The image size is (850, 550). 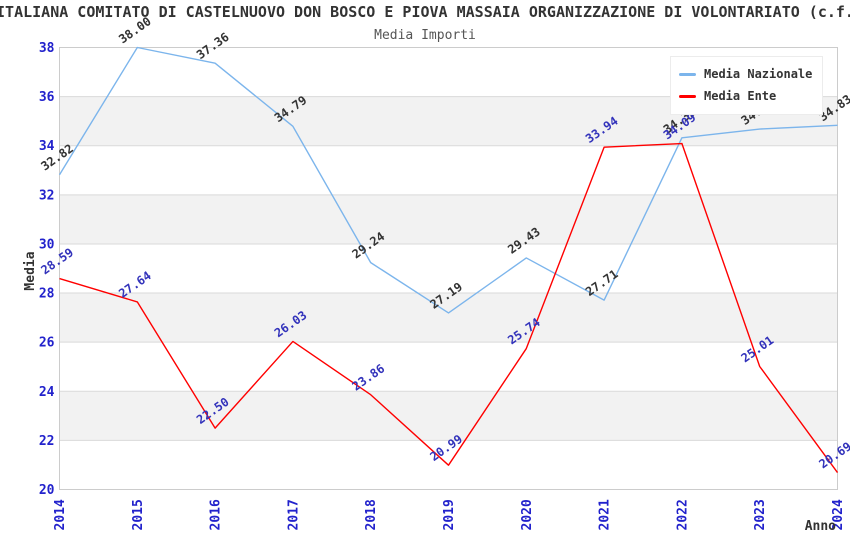 What do you see at coordinates (47, 146) in the screenshot?
I see `y-tick-label: 34` at bounding box center [47, 146].